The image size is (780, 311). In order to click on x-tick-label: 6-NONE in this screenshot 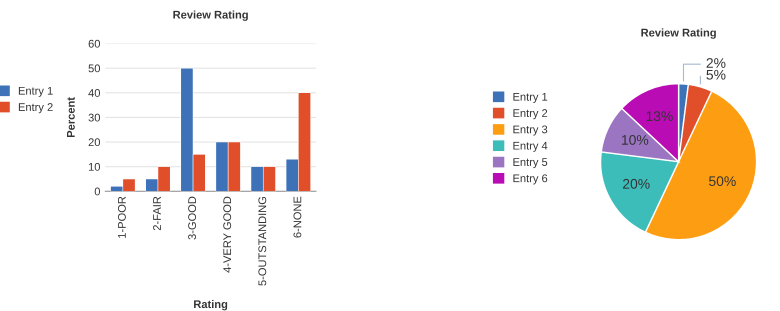, I will do `click(297, 217)`.